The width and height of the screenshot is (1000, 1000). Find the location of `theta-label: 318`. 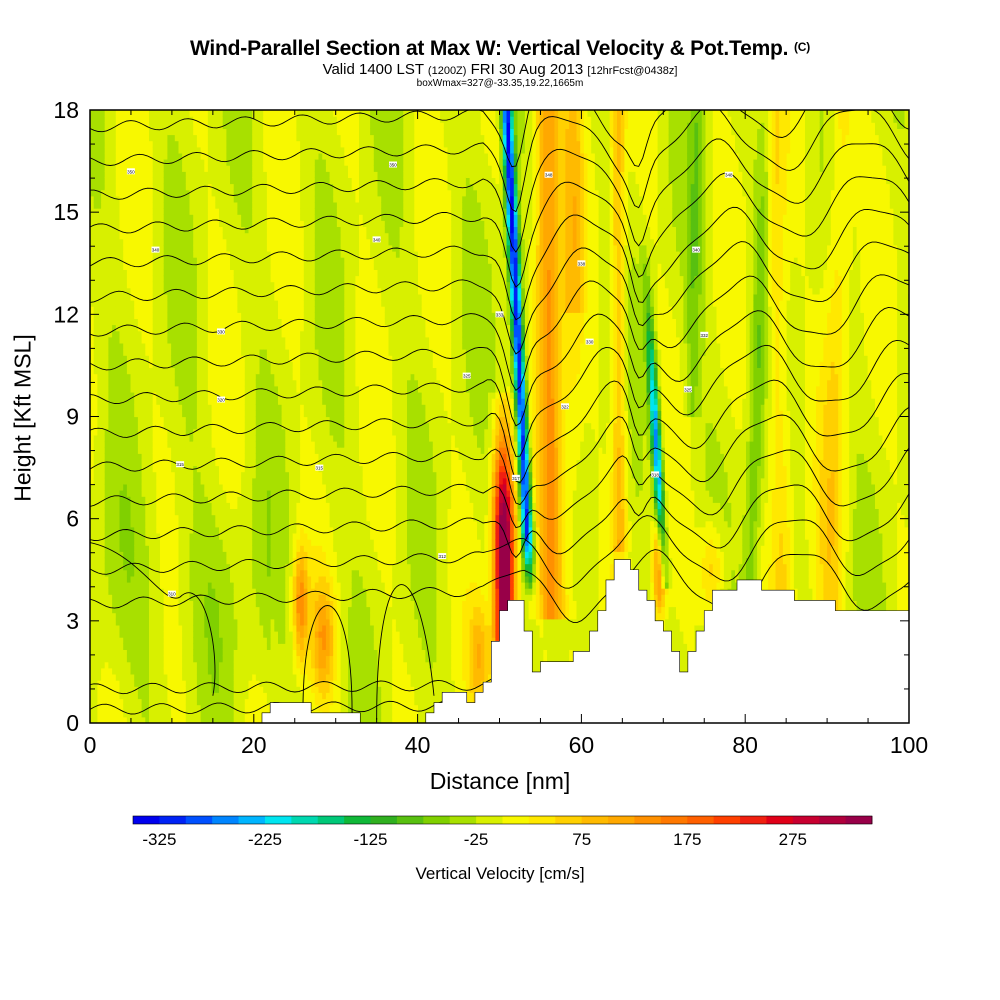

theta-label: 318 is located at coordinates (655, 474).